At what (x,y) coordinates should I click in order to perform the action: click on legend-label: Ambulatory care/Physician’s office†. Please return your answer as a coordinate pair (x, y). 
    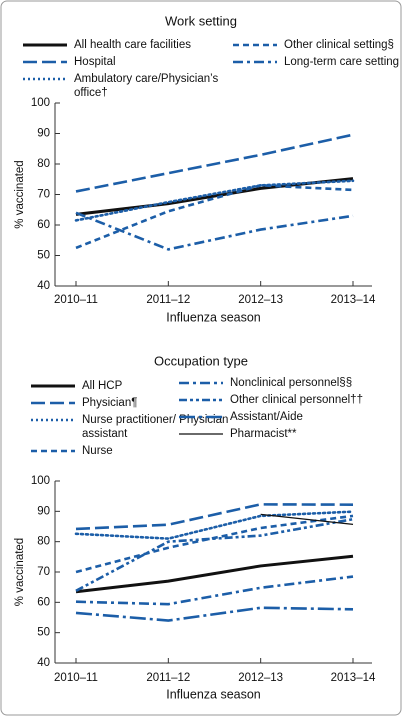
    Looking at the image, I should click on (146, 86).